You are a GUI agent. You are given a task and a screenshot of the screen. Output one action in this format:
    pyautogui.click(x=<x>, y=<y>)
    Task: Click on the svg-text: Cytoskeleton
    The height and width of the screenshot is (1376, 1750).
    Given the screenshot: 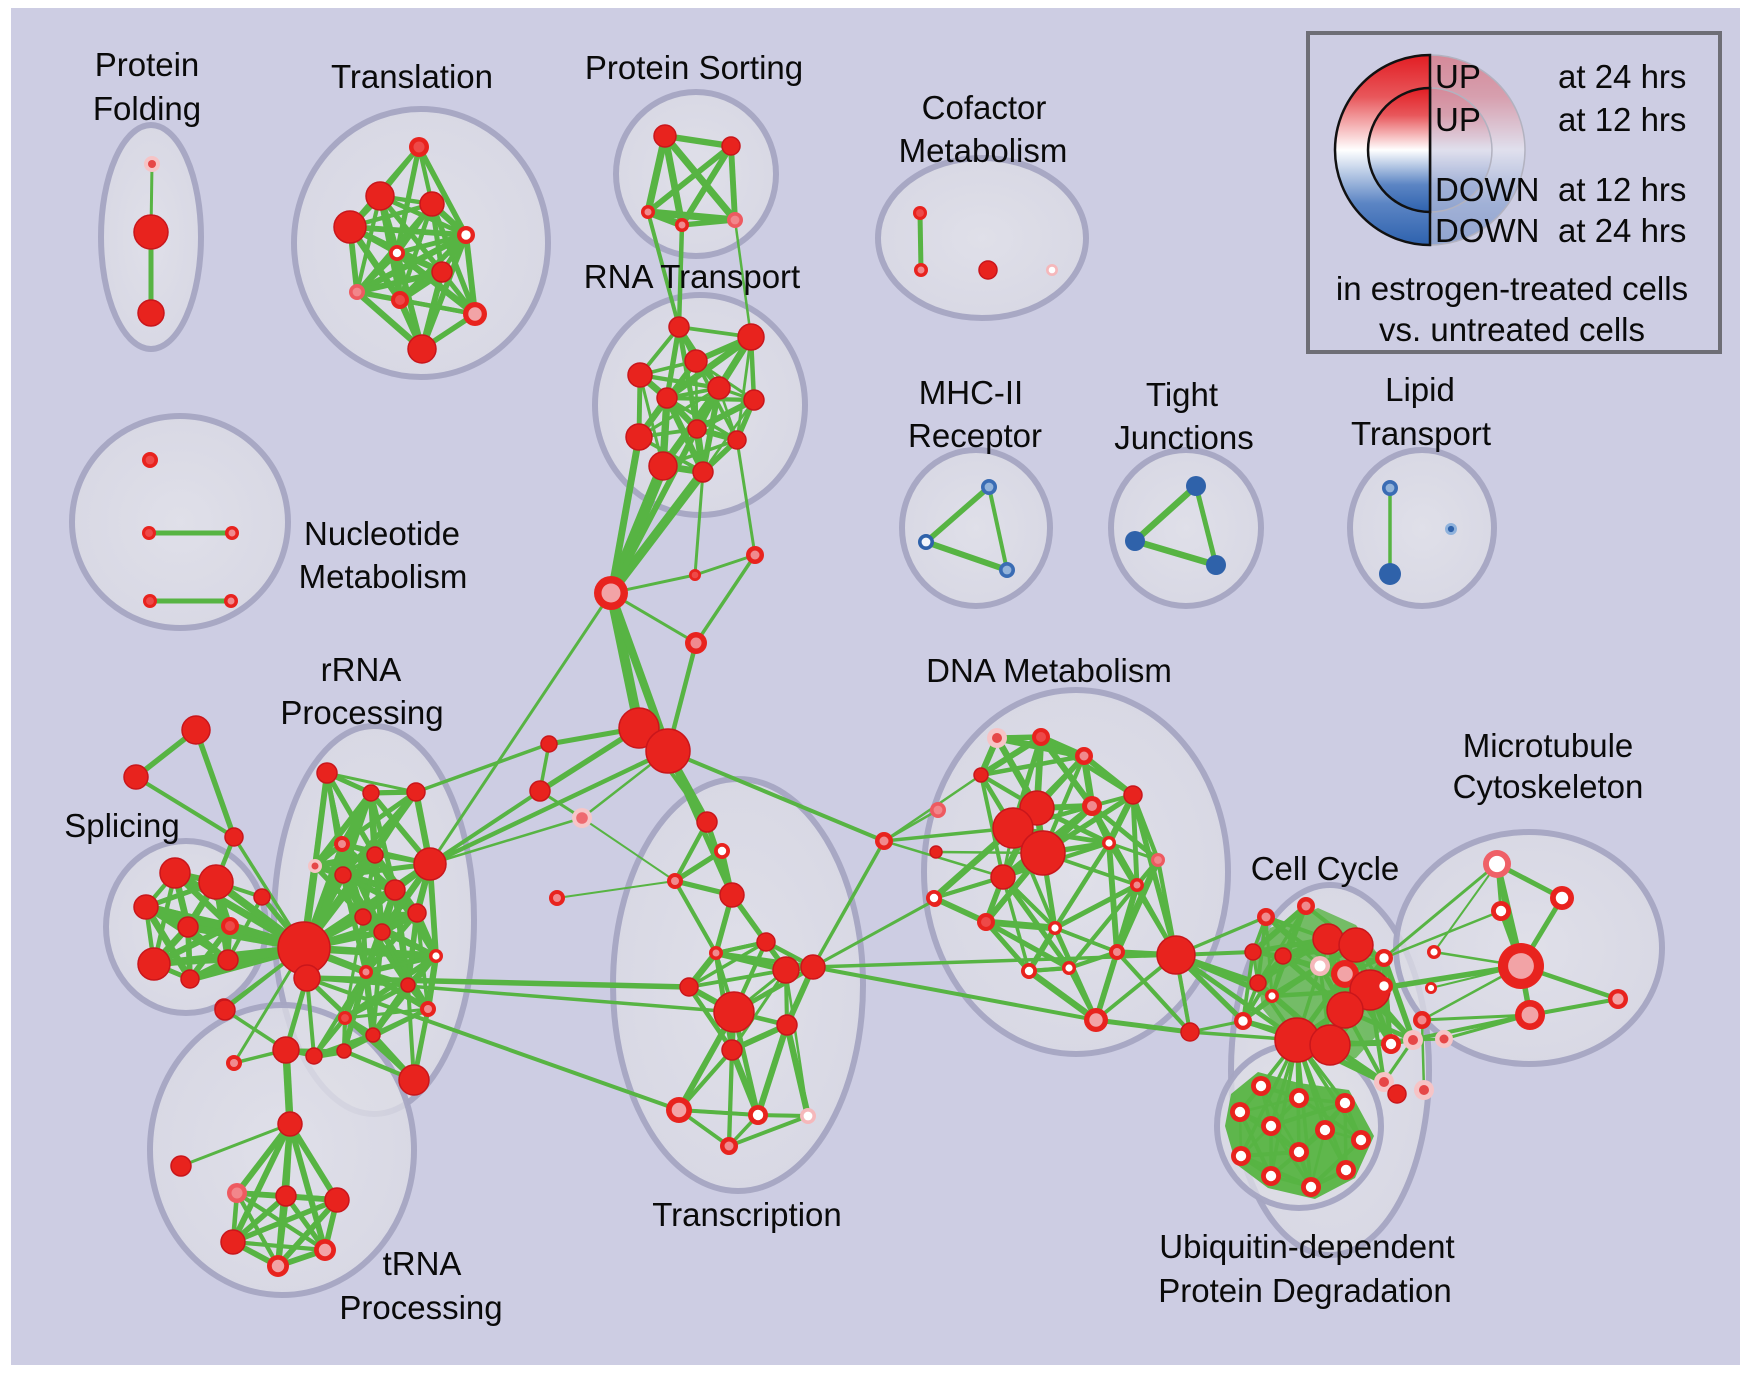 What is the action you would take?
    pyautogui.click(x=1548, y=786)
    